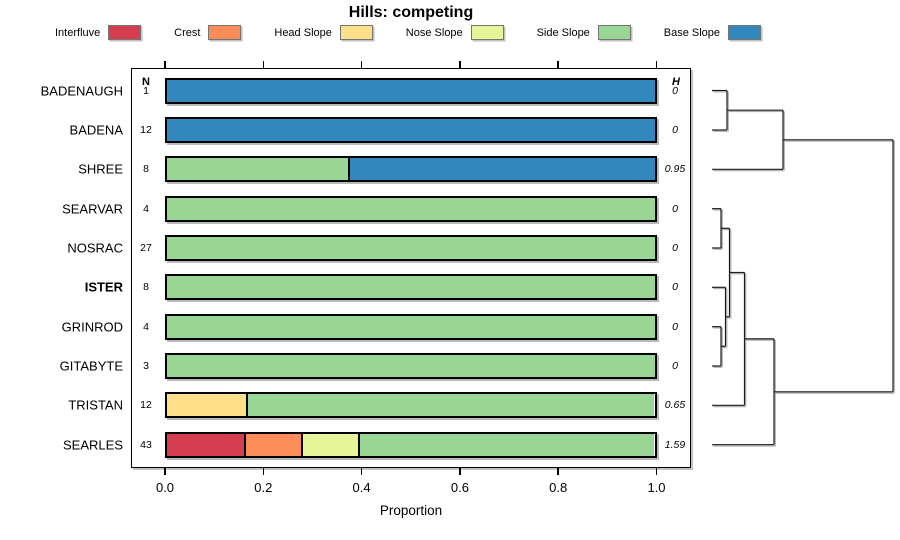 This screenshot has width=900, height=540. What do you see at coordinates (331, 444) in the screenshot?
I see `bar-segment-nose-slope` at bounding box center [331, 444].